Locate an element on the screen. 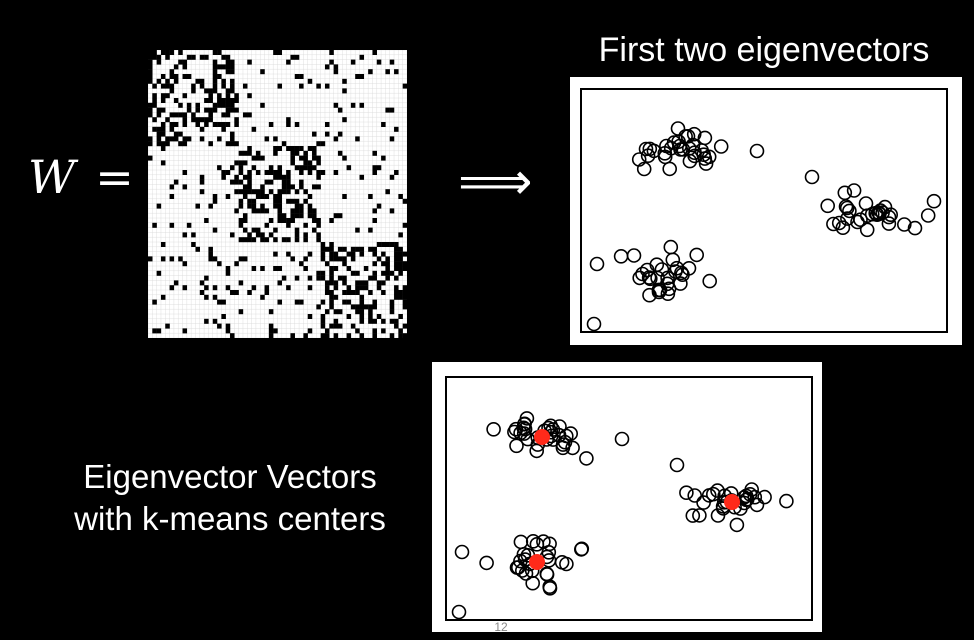 This screenshot has height=640, width=974. scatter-points is located at coordinates (764, 226).